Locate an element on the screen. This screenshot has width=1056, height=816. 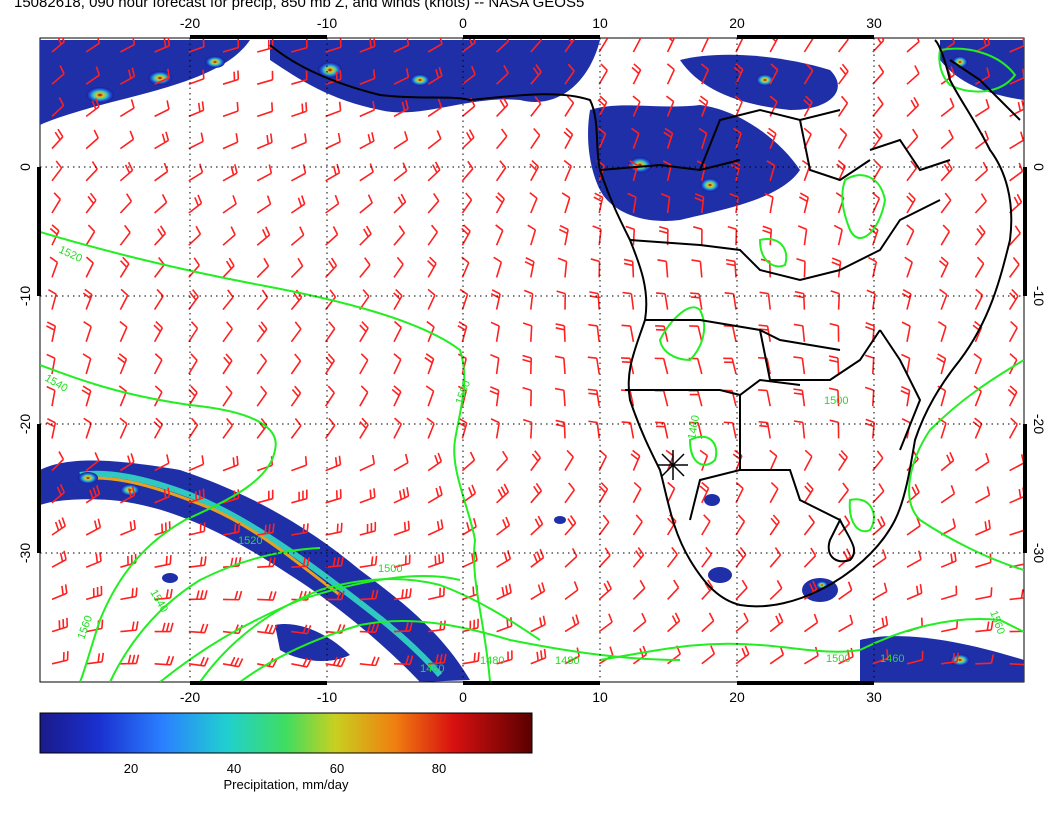
contour-label: 1500 is located at coordinates (836, 401).